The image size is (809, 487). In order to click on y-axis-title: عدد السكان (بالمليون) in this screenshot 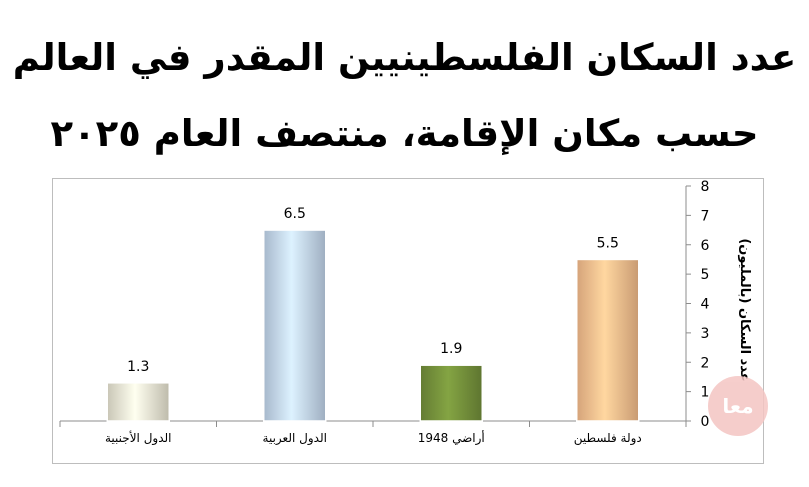, I will do `click(744, 309)`.